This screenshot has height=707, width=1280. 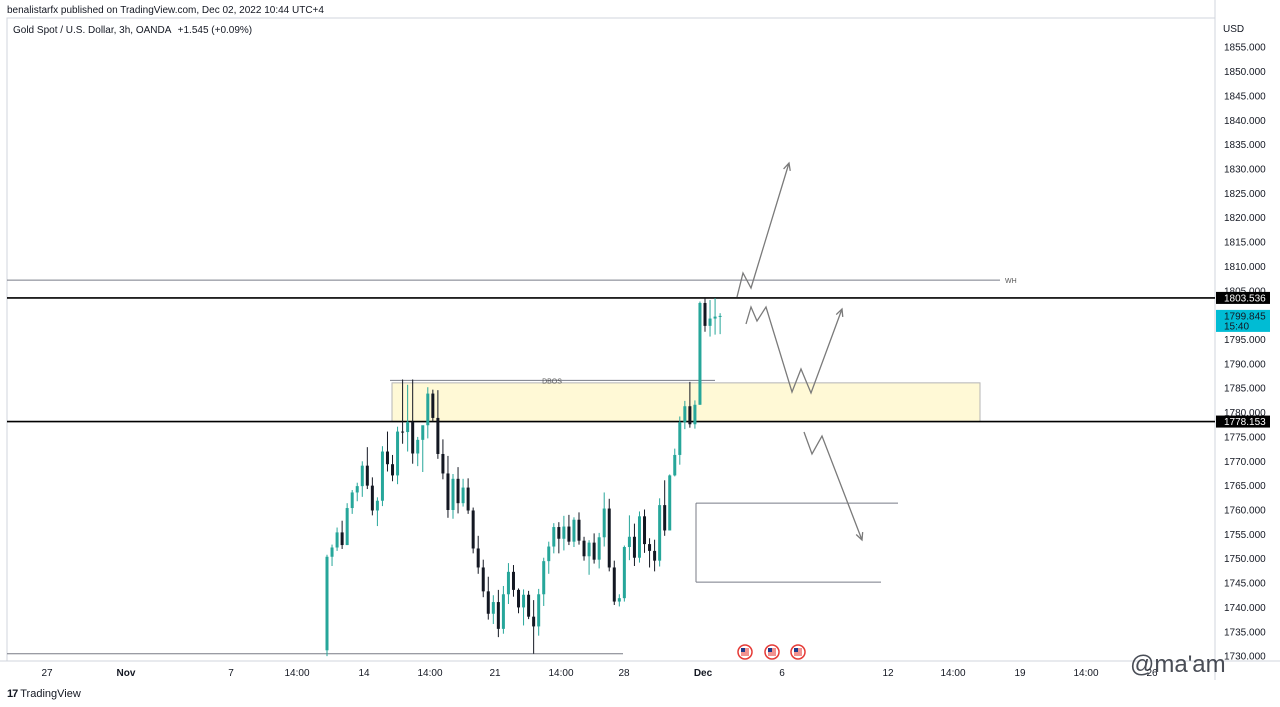 What do you see at coordinates (1245, 121) in the screenshot?
I see `y-tick-label: 1840.000` at bounding box center [1245, 121].